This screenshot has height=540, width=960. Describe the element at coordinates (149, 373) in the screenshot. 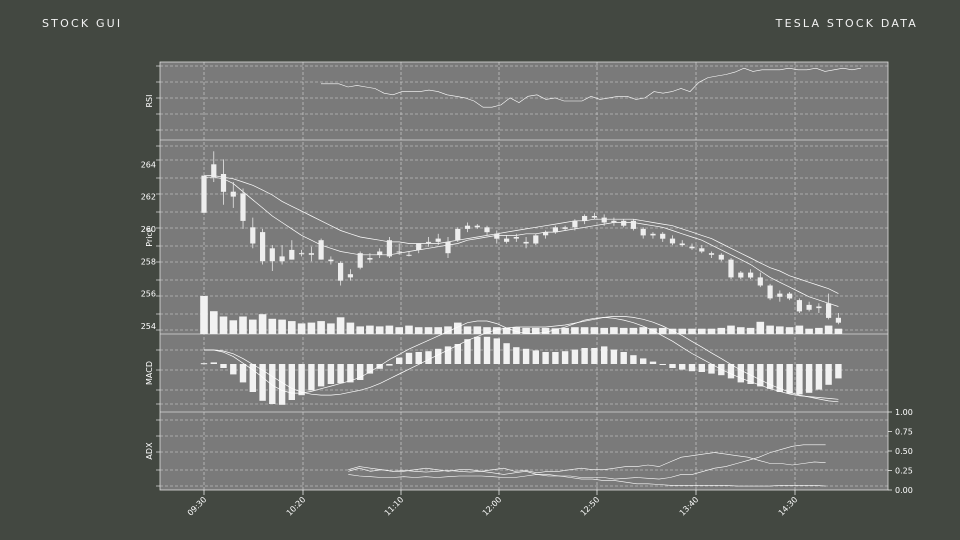

I see `panel-ylabel: MACD` at that location.